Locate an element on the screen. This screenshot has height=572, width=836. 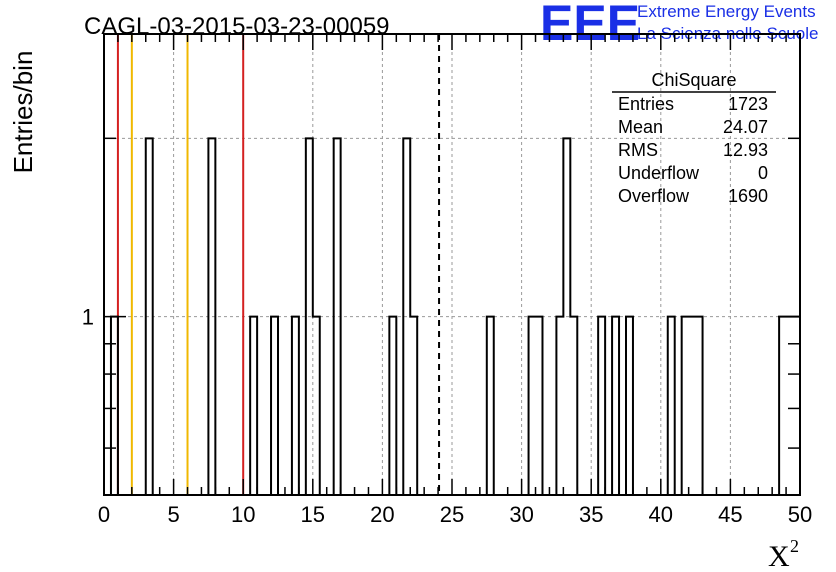
x-tick-label: 25 is located at coordinates (452, 514).